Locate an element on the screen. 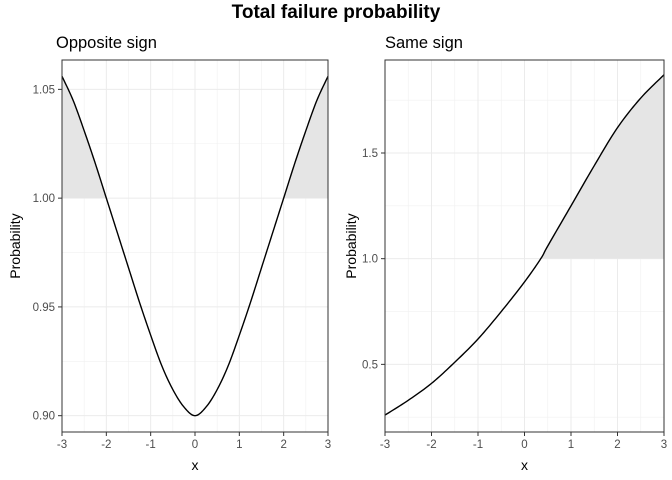  panel-title-opposite: Opposite sign is located at coordinates (106, 43).